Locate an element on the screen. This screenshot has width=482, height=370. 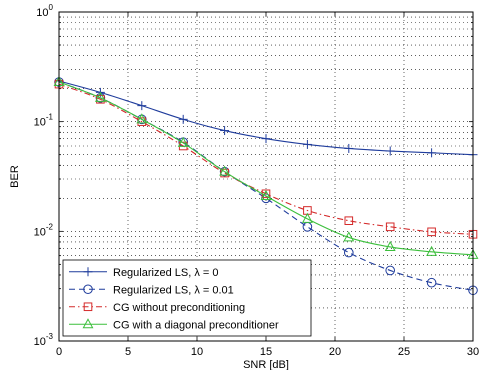
legend-label: CG without preconditioning is located at coordinates (179, 308).